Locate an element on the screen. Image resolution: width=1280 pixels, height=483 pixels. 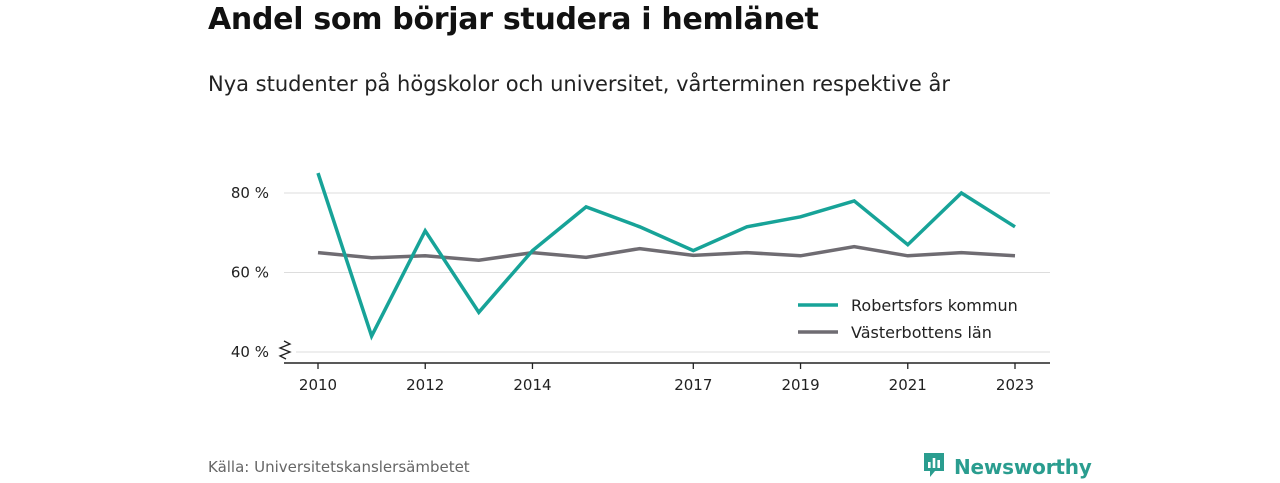
legend: Robertsfors kommun Västerbottens län is located at coordinates (908, 319).